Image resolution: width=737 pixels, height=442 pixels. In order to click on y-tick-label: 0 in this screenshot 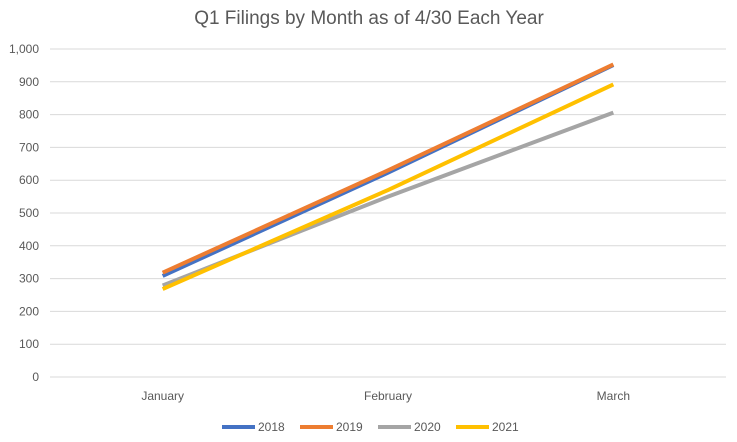, I will do `click(35, 377)`.